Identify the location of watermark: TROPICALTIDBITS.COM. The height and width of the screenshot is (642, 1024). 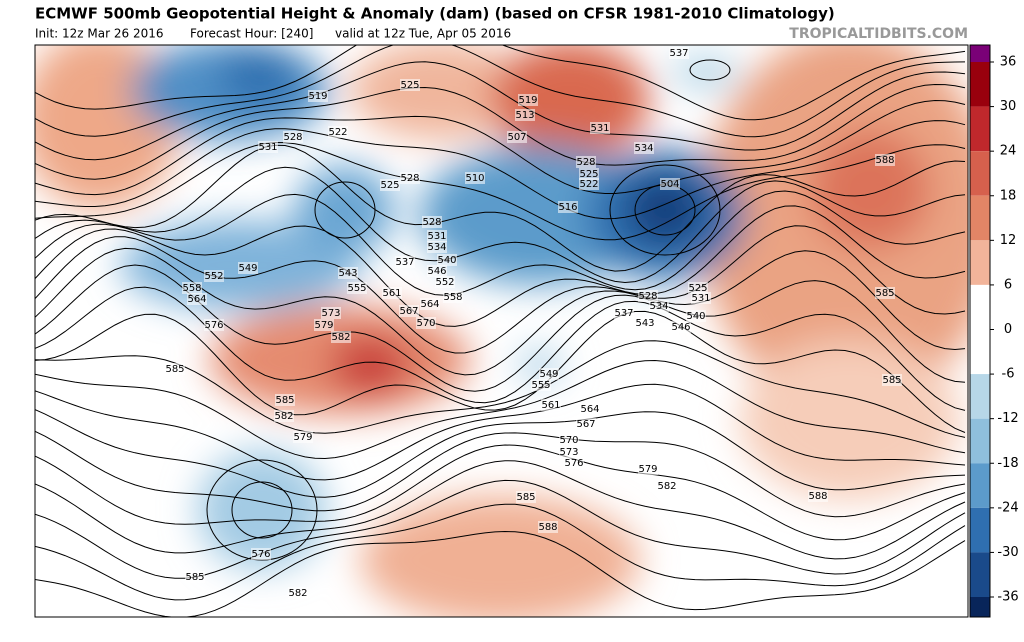
(878, 34).